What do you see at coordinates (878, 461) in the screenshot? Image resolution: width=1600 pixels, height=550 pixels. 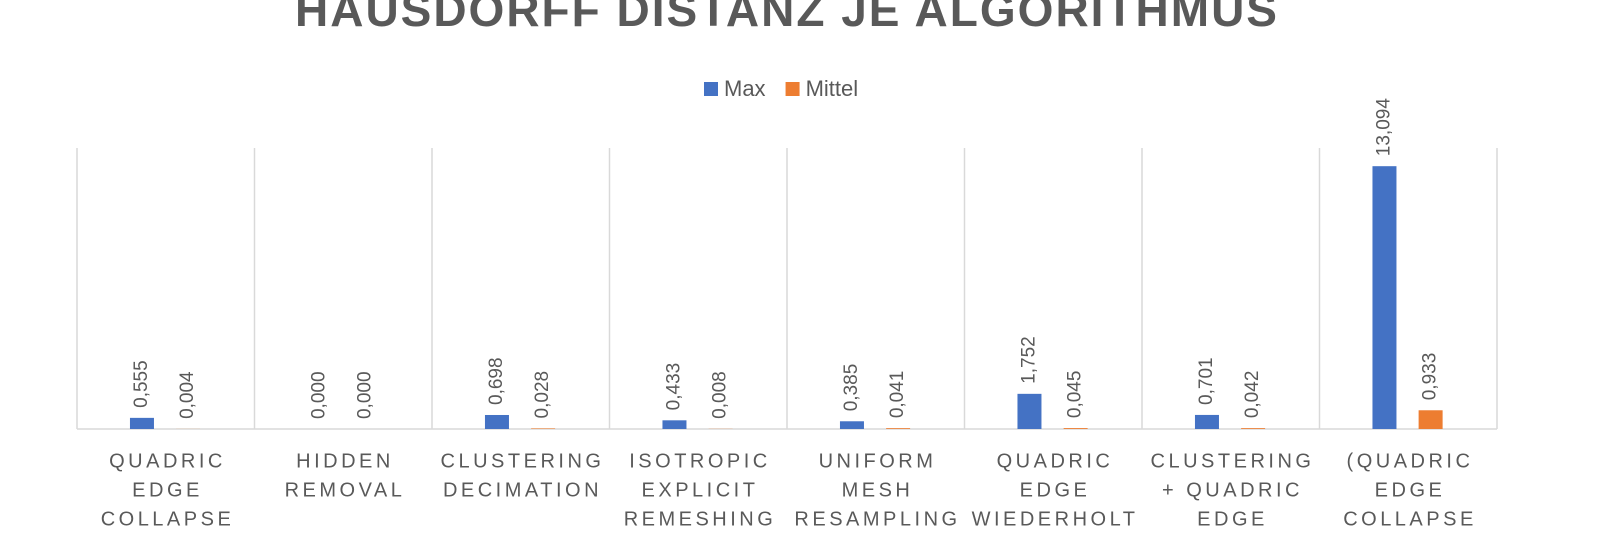 I see `x-tick-label: UNIFORM` at bounding box center [878, 461].